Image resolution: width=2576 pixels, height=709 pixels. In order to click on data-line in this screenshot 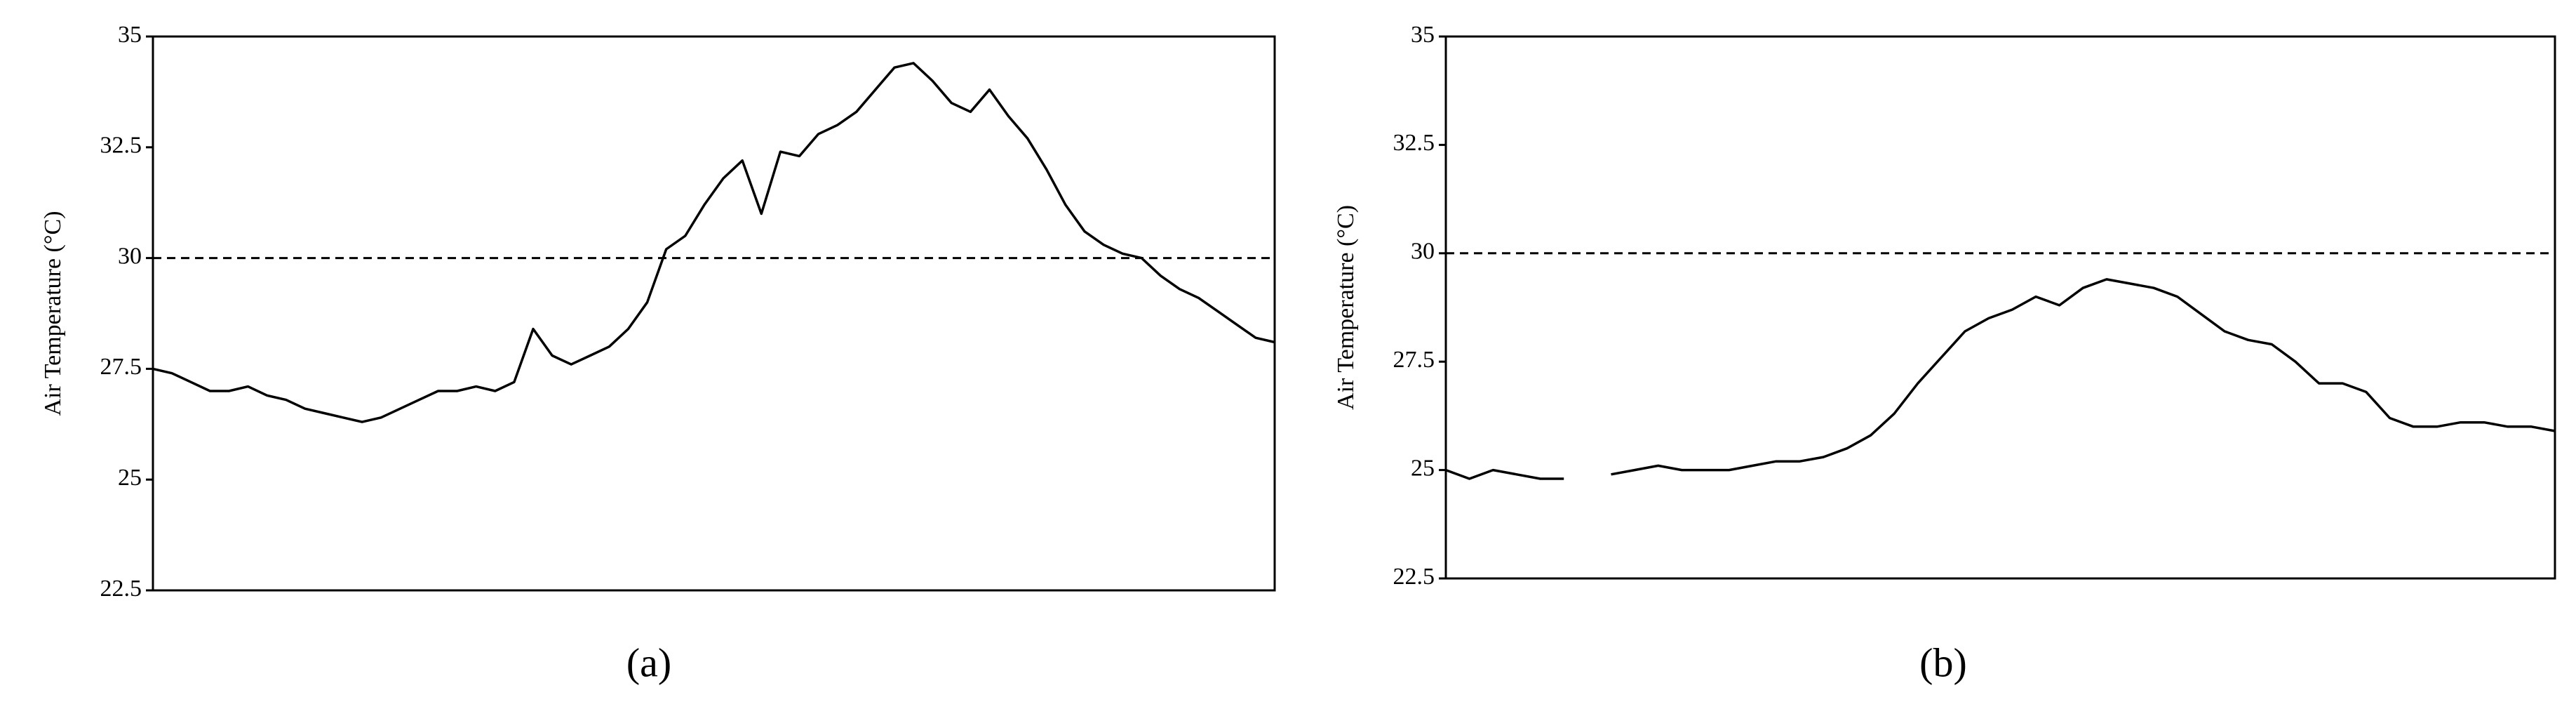, I will do `click(2000, 379)`.